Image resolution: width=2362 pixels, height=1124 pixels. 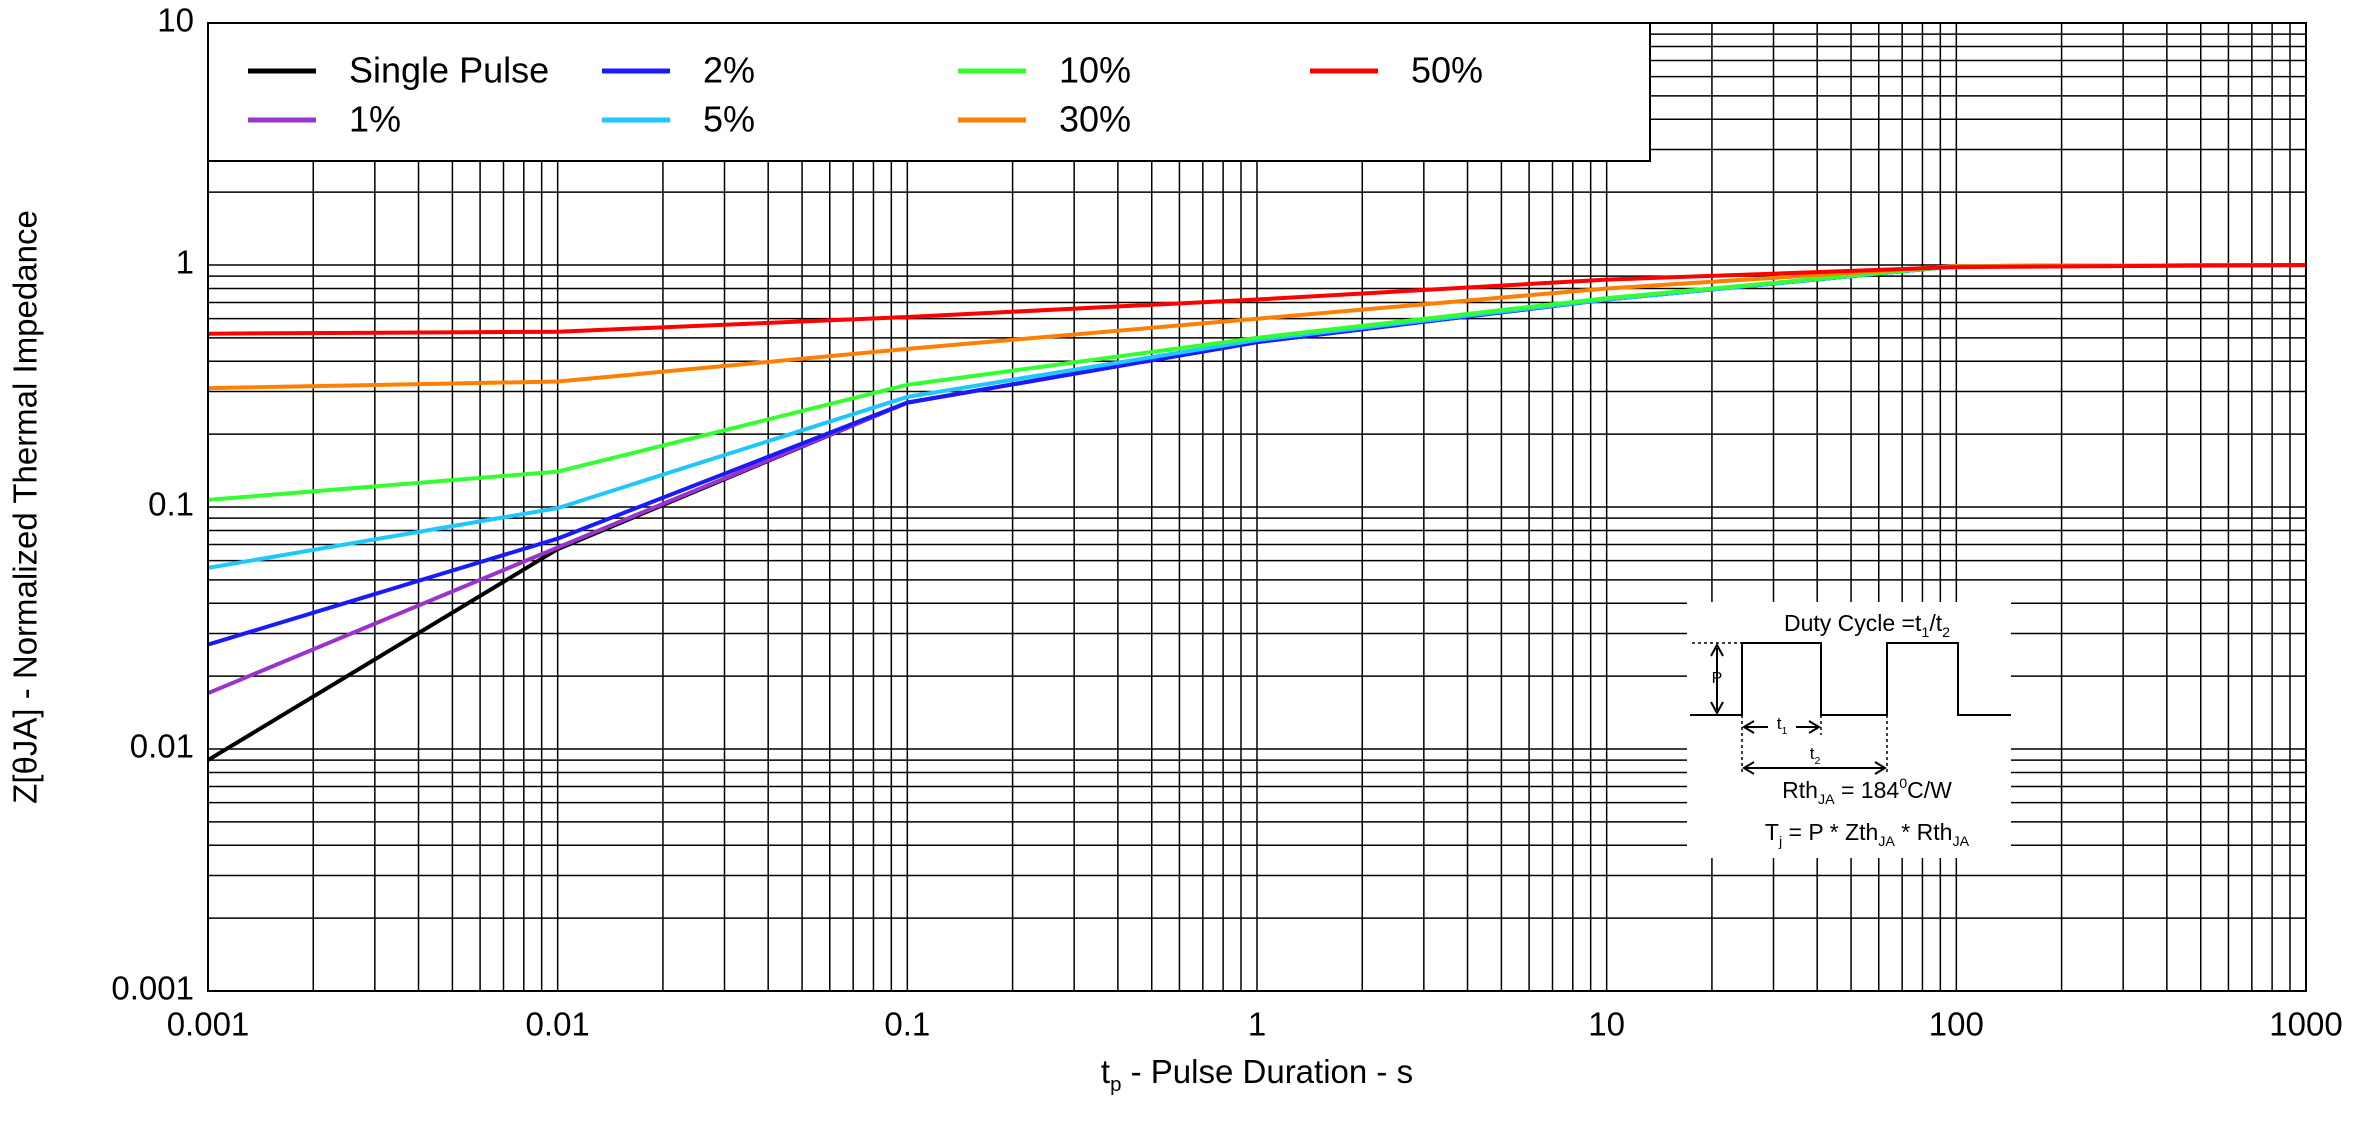 I want to click on text-part: T, so click(x=1772, y=832).